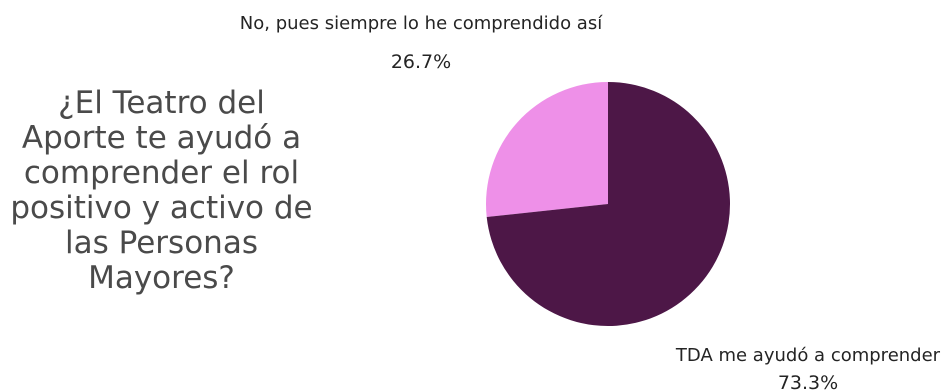  Describe the element at coordinates (421, 62) in the screenshot. I see `slice-label-no-value: 26.7%` at that location.